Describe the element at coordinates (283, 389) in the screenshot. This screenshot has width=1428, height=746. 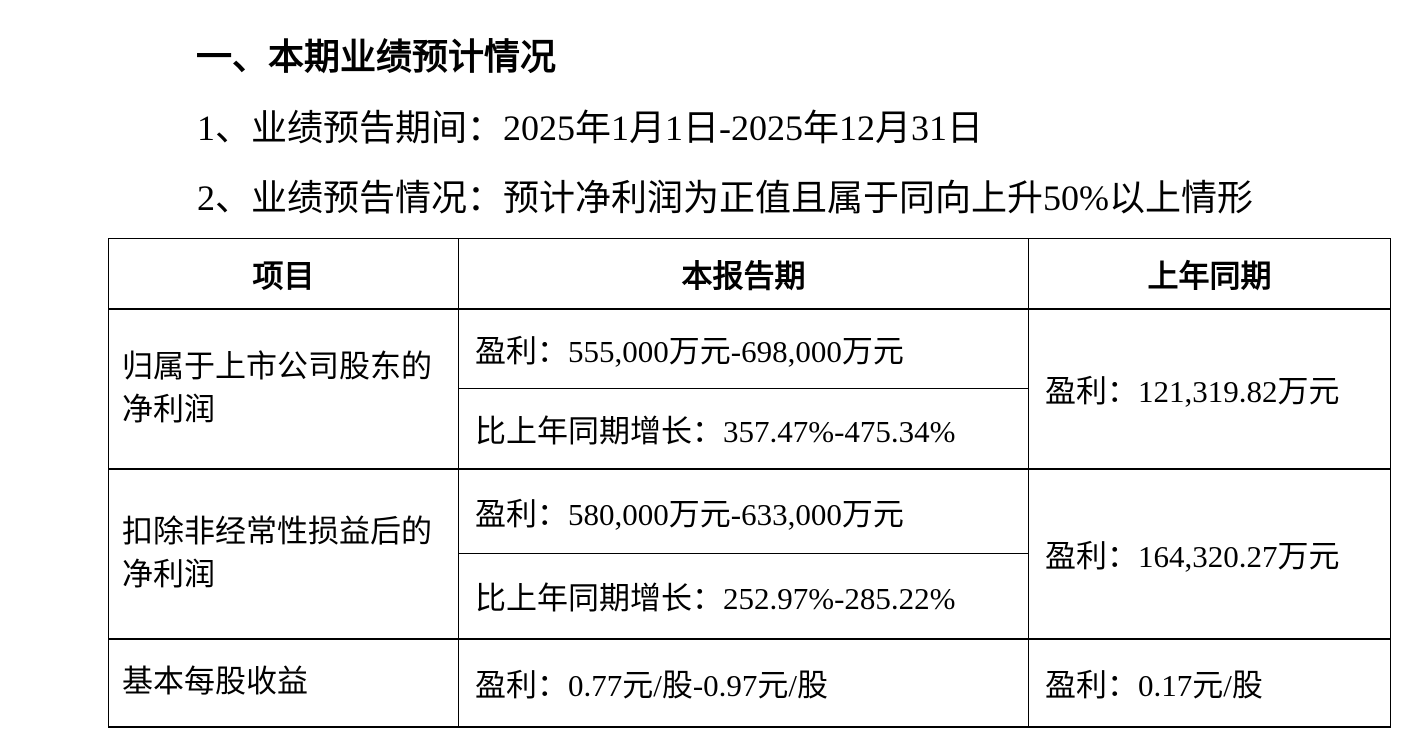
I see `cell-item-net-profit-attributable: 归属于上市公司股东的净利润` at that location.